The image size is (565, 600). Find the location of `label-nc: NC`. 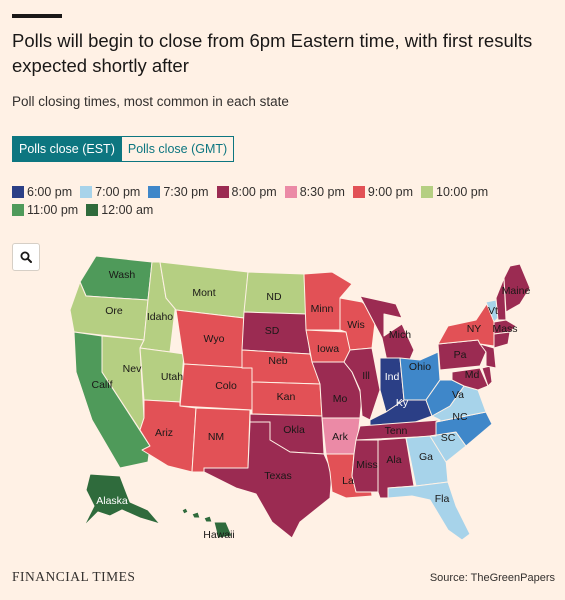

label-nc: NC is located at coordinates (460, 417).